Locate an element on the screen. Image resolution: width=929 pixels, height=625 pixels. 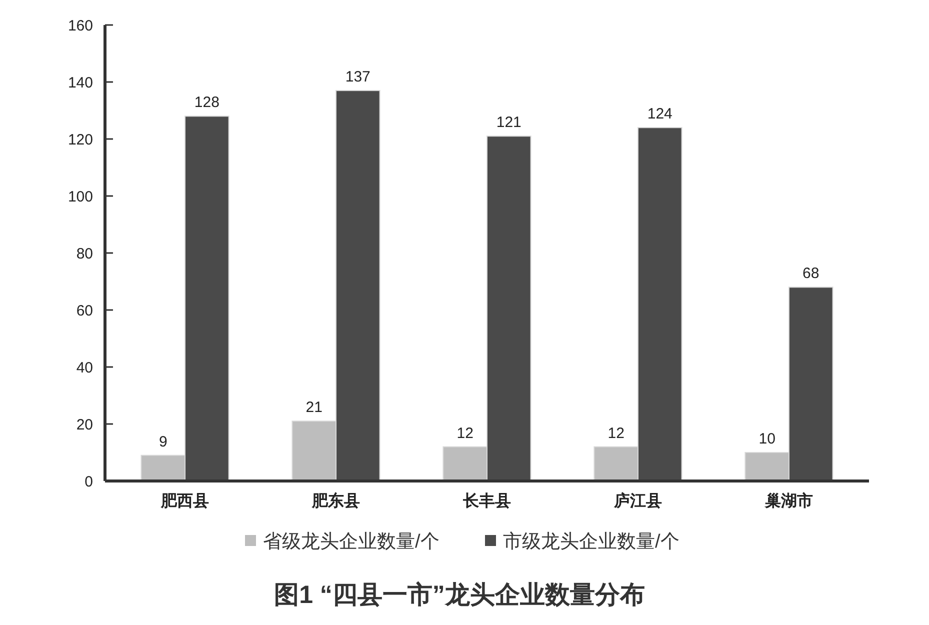
y-tick-label: 20 is located at coordinates (84, 425).